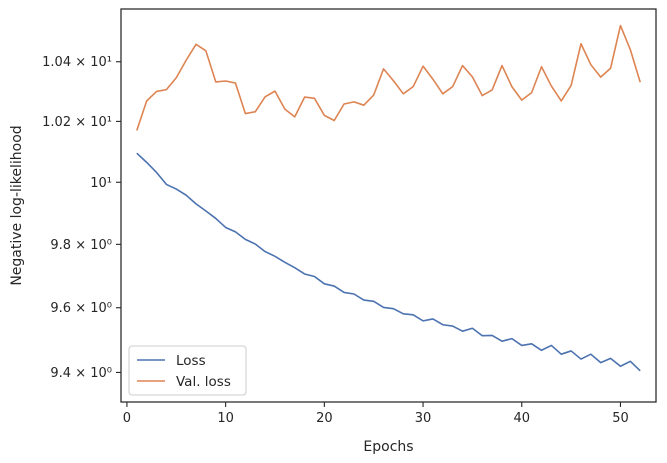  I want to click on x-tick-label: 0, so click(127, 418).